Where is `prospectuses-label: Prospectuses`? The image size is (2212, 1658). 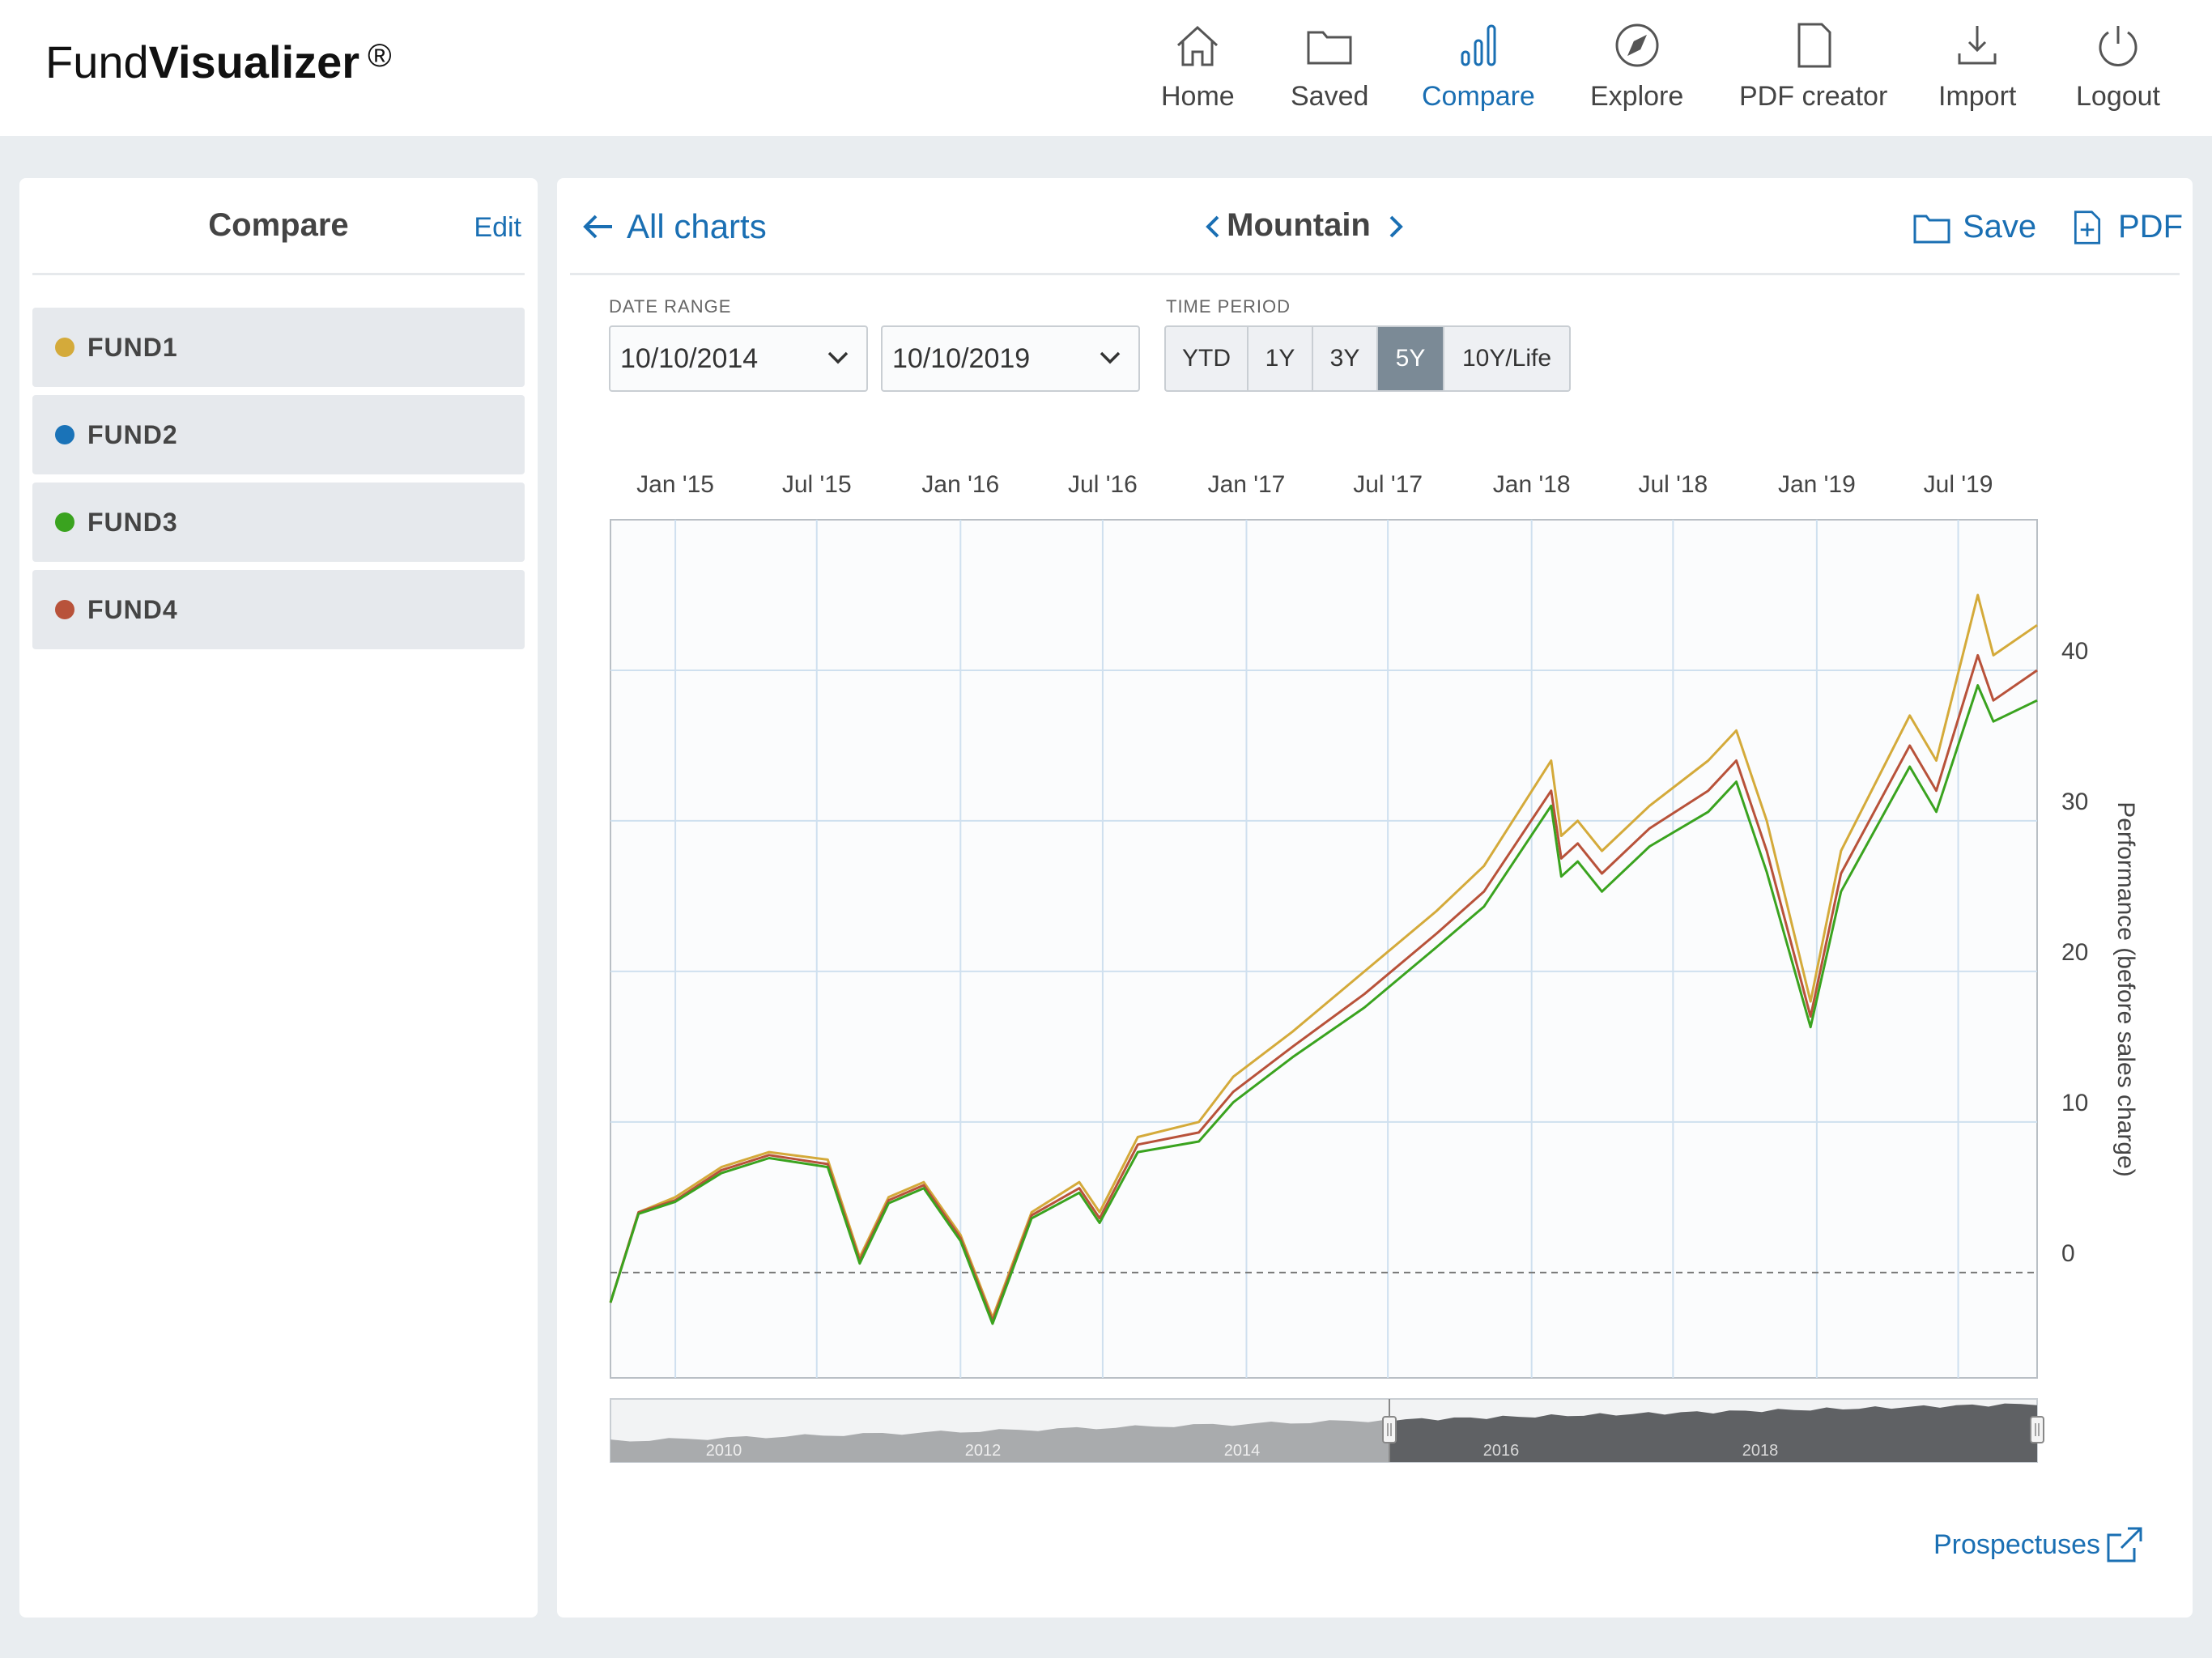 prospectuses-label: Prospectuses is located at coordinates (2016, 1544).